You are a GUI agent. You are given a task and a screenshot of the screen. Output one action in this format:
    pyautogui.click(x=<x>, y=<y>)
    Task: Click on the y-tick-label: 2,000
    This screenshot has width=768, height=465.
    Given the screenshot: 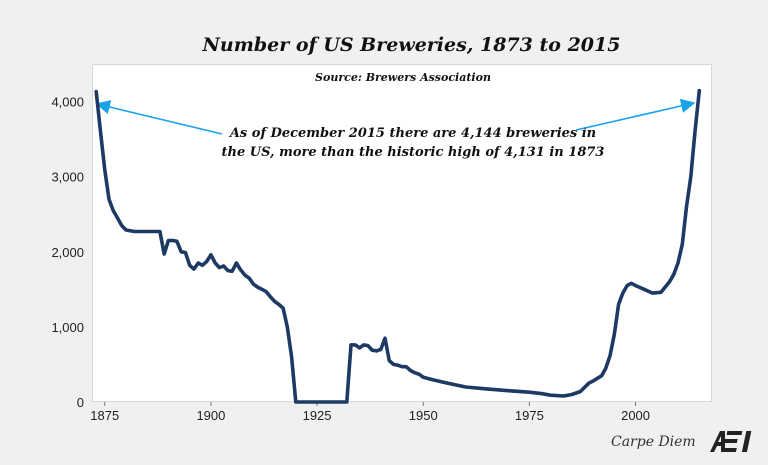 What is the action you would take?
    pyautogui.click(x=67, y=252)
    